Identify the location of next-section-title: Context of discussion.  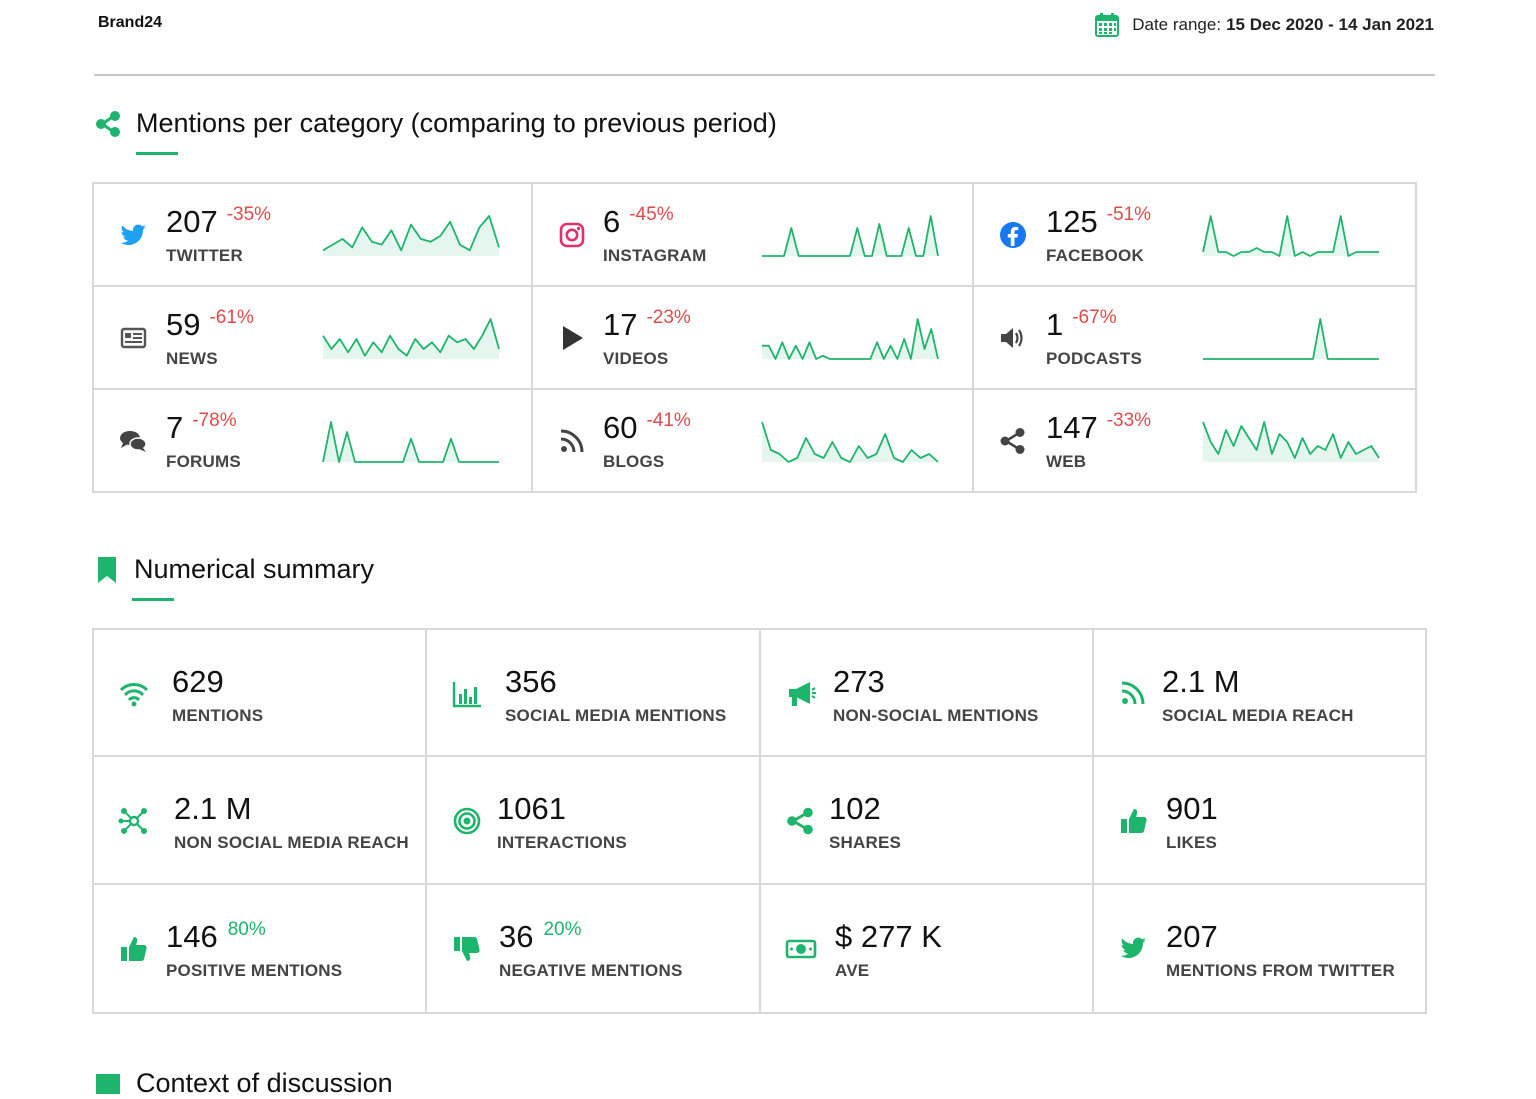
(243, 1083).